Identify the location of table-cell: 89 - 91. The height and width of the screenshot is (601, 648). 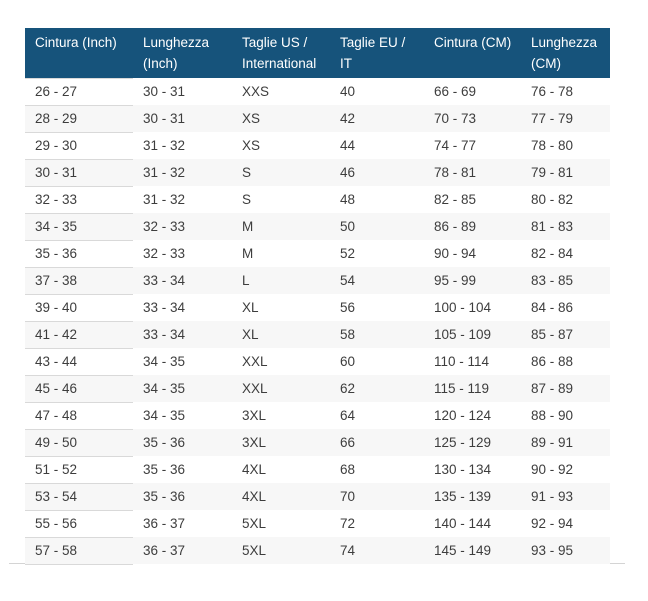
(565, 442).